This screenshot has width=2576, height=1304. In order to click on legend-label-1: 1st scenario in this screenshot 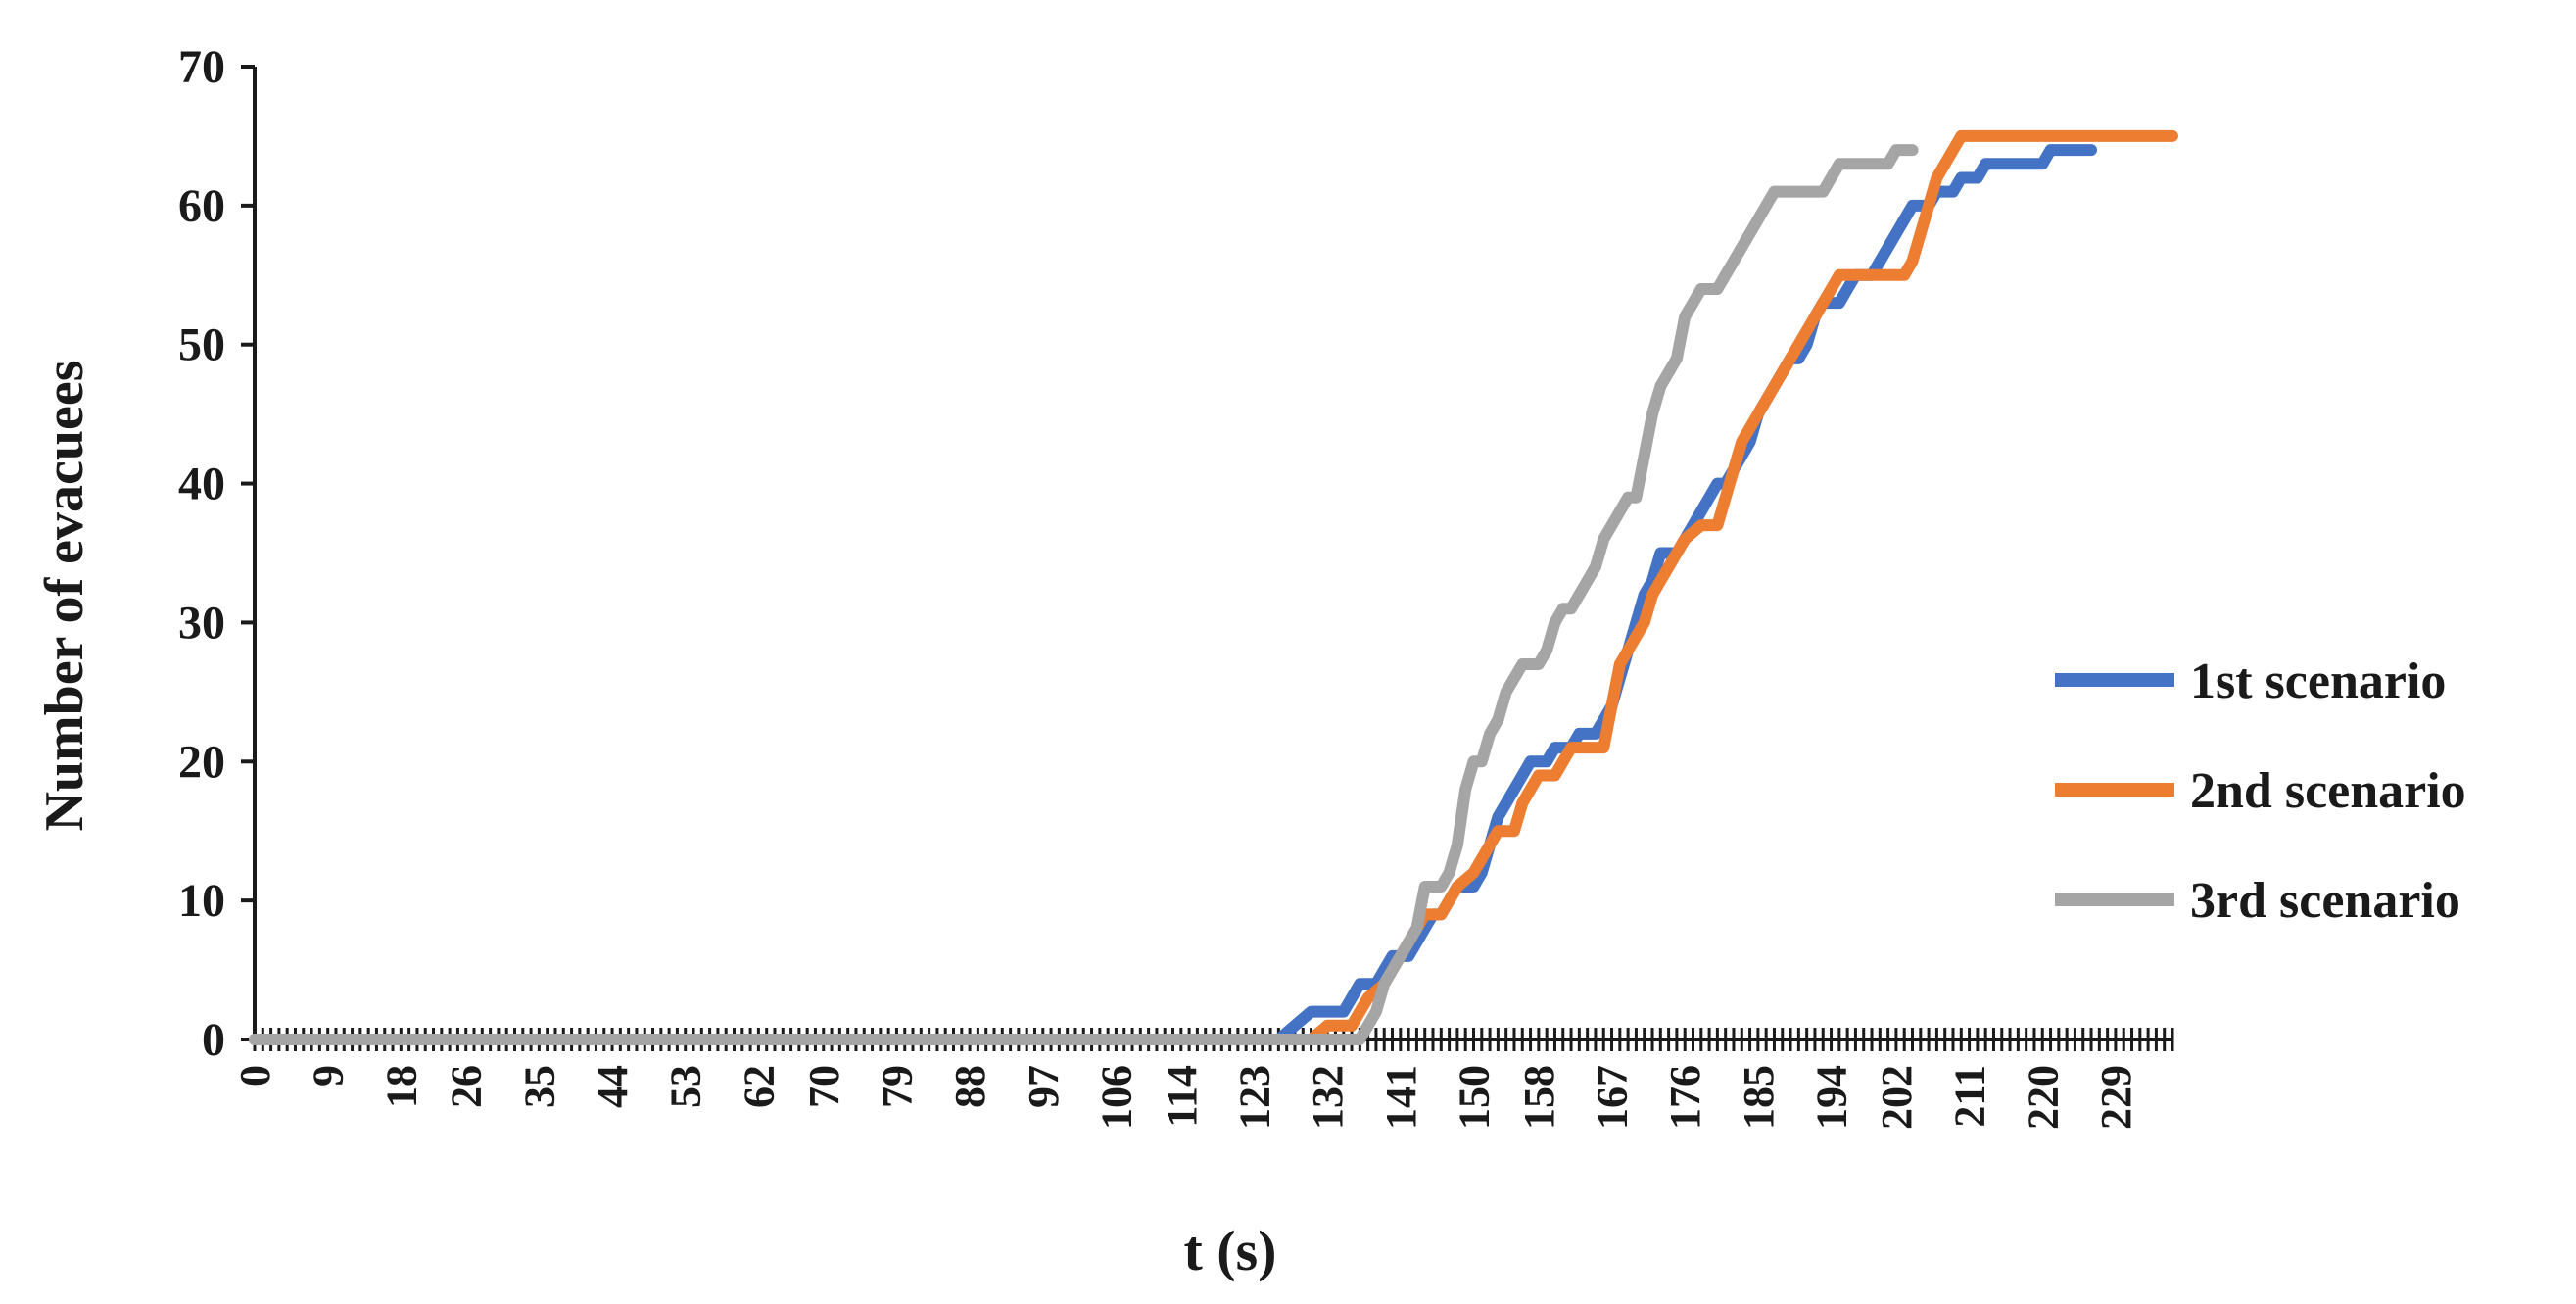, I will do `click(2318, 681)`.